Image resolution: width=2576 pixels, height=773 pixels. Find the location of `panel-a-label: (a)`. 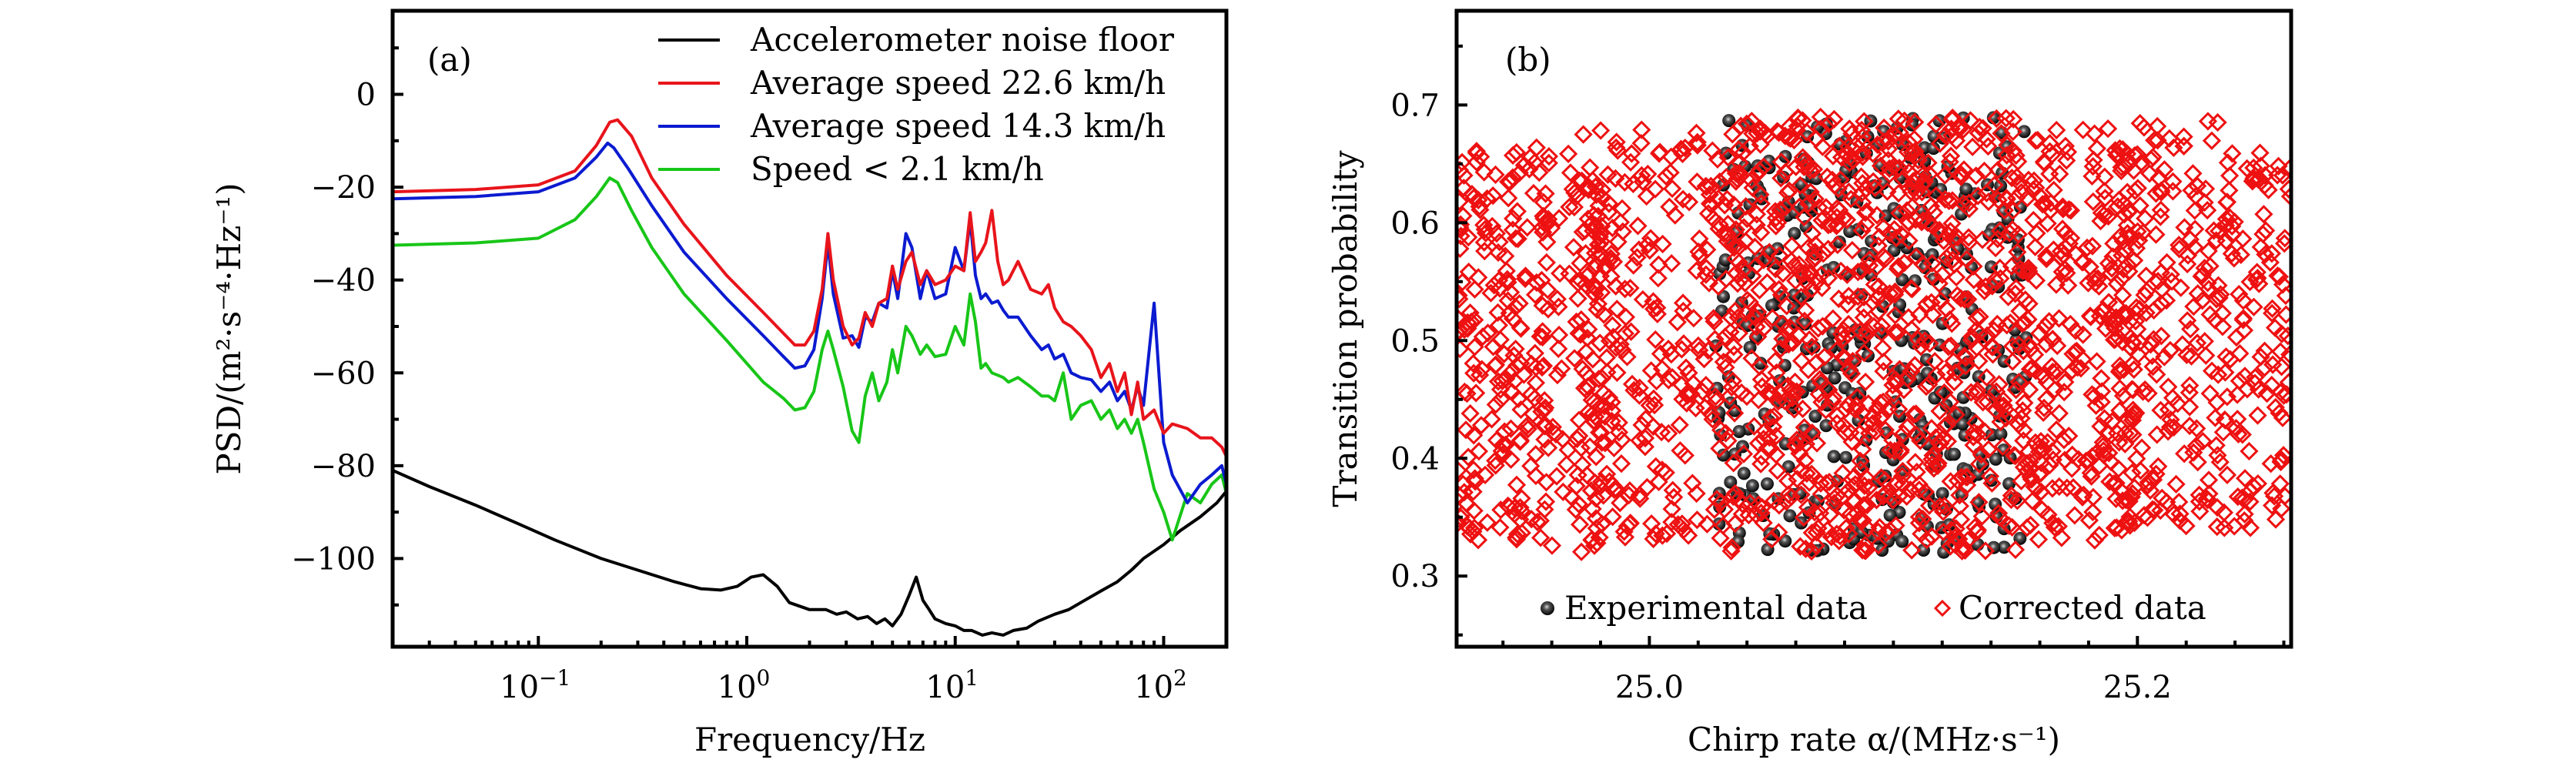

panel-a-label: (a) is located at coordinates (450, 60).